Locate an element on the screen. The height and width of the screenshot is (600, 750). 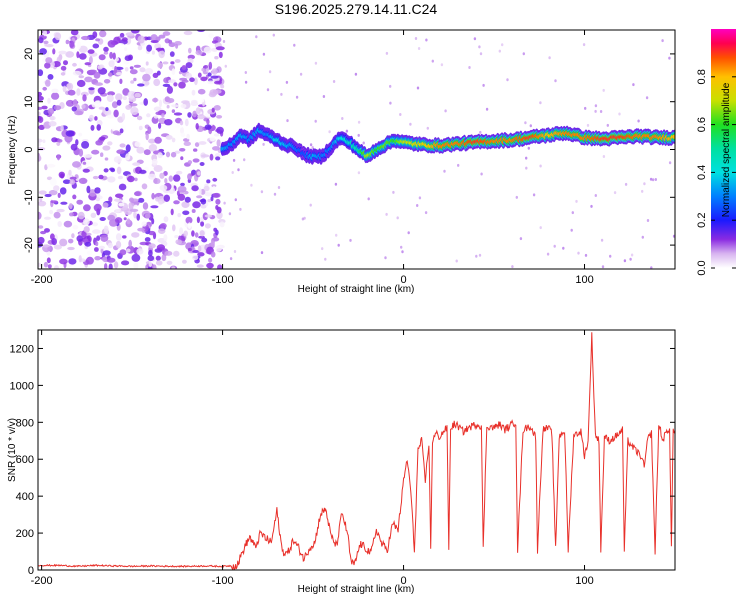
y-tick-label: 400 is located at coordinates (25, 497).